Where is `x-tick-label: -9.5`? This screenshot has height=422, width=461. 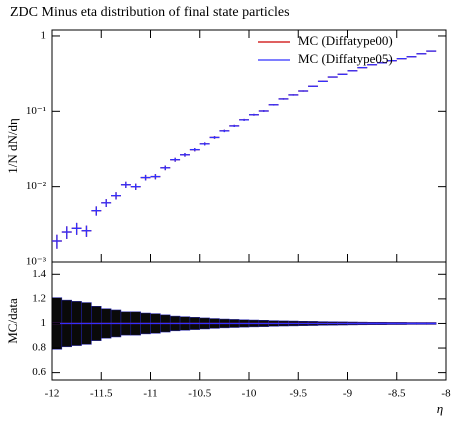 x-tick-label: -9.5 is located at coordinates (299, 394).